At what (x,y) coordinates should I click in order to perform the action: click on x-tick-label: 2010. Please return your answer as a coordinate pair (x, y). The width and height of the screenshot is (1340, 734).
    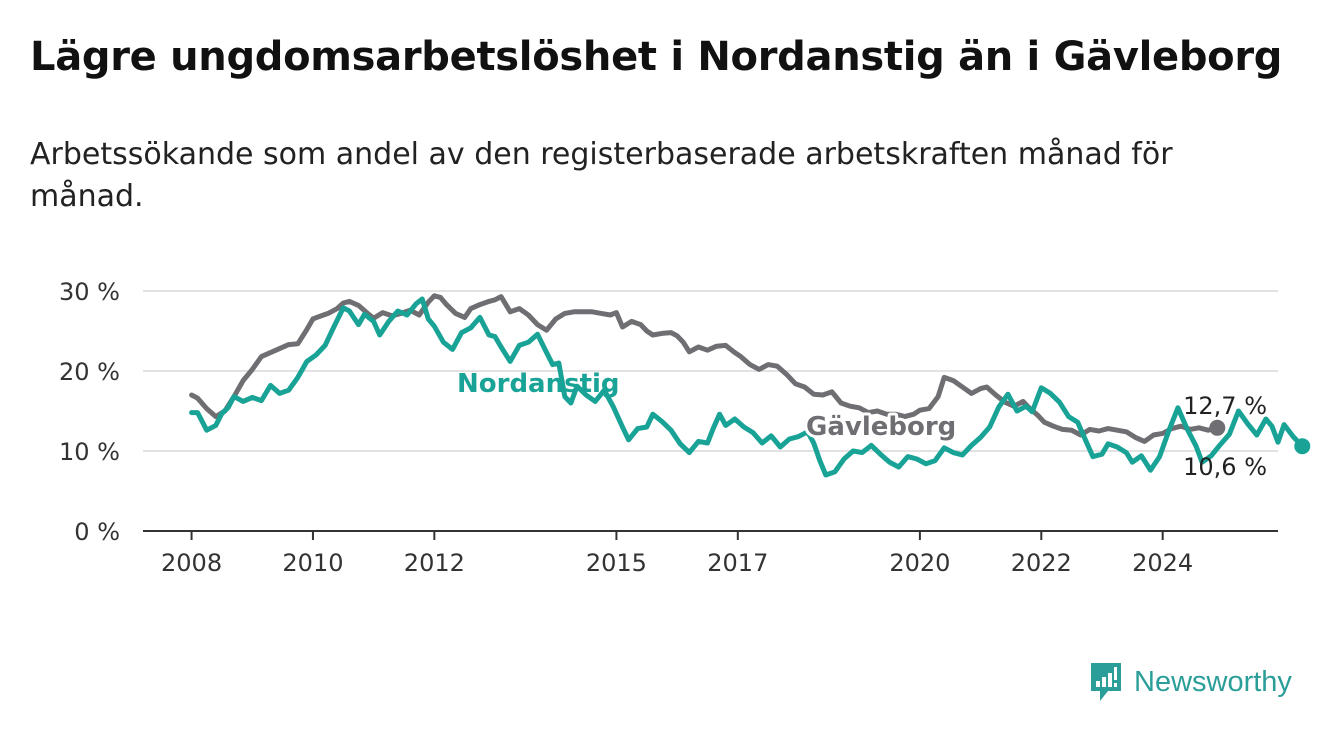
    Looking at the image, I should click on (312, 563).